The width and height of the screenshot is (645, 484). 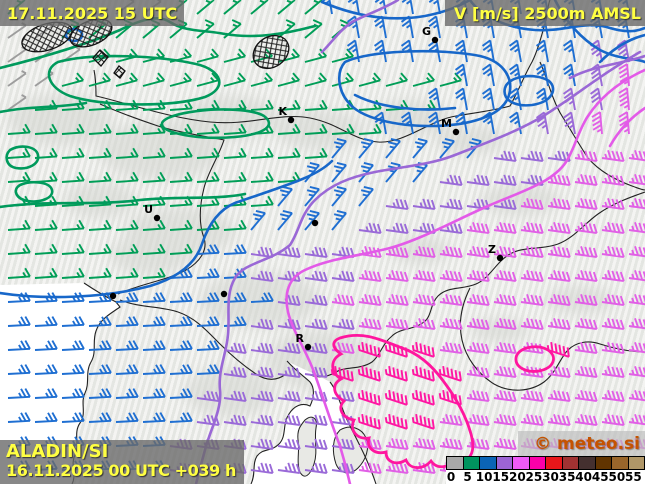 I want to click on copyright-label: © meteo.si, so click(x=587, y=443).